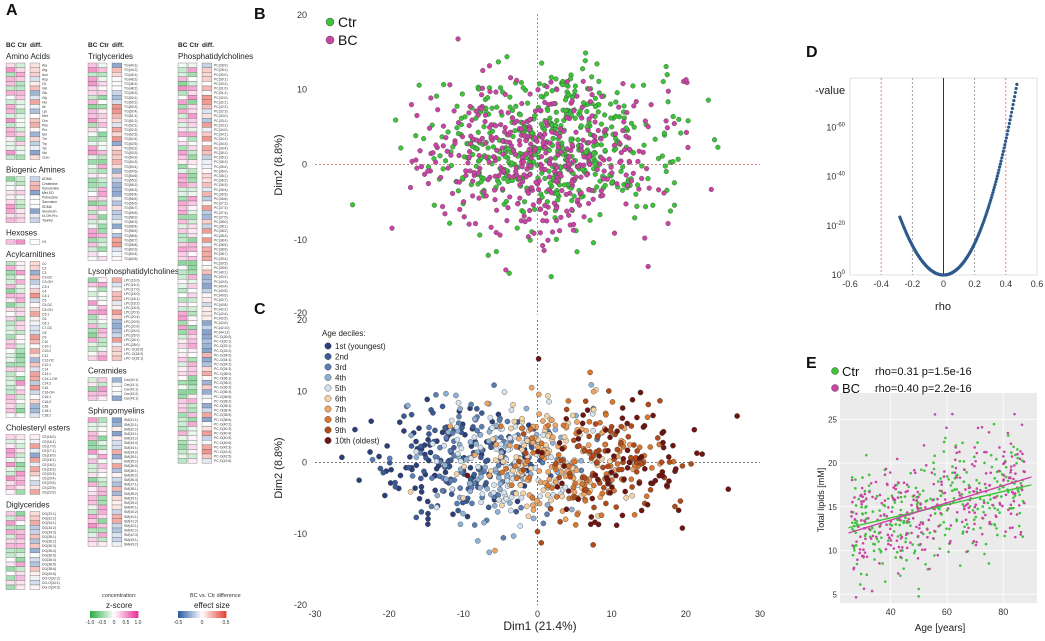  What do you see at coordinates (463, 614) in the screenshot?
I see `x-tick-label: -10` at bounding box center [463, 614].